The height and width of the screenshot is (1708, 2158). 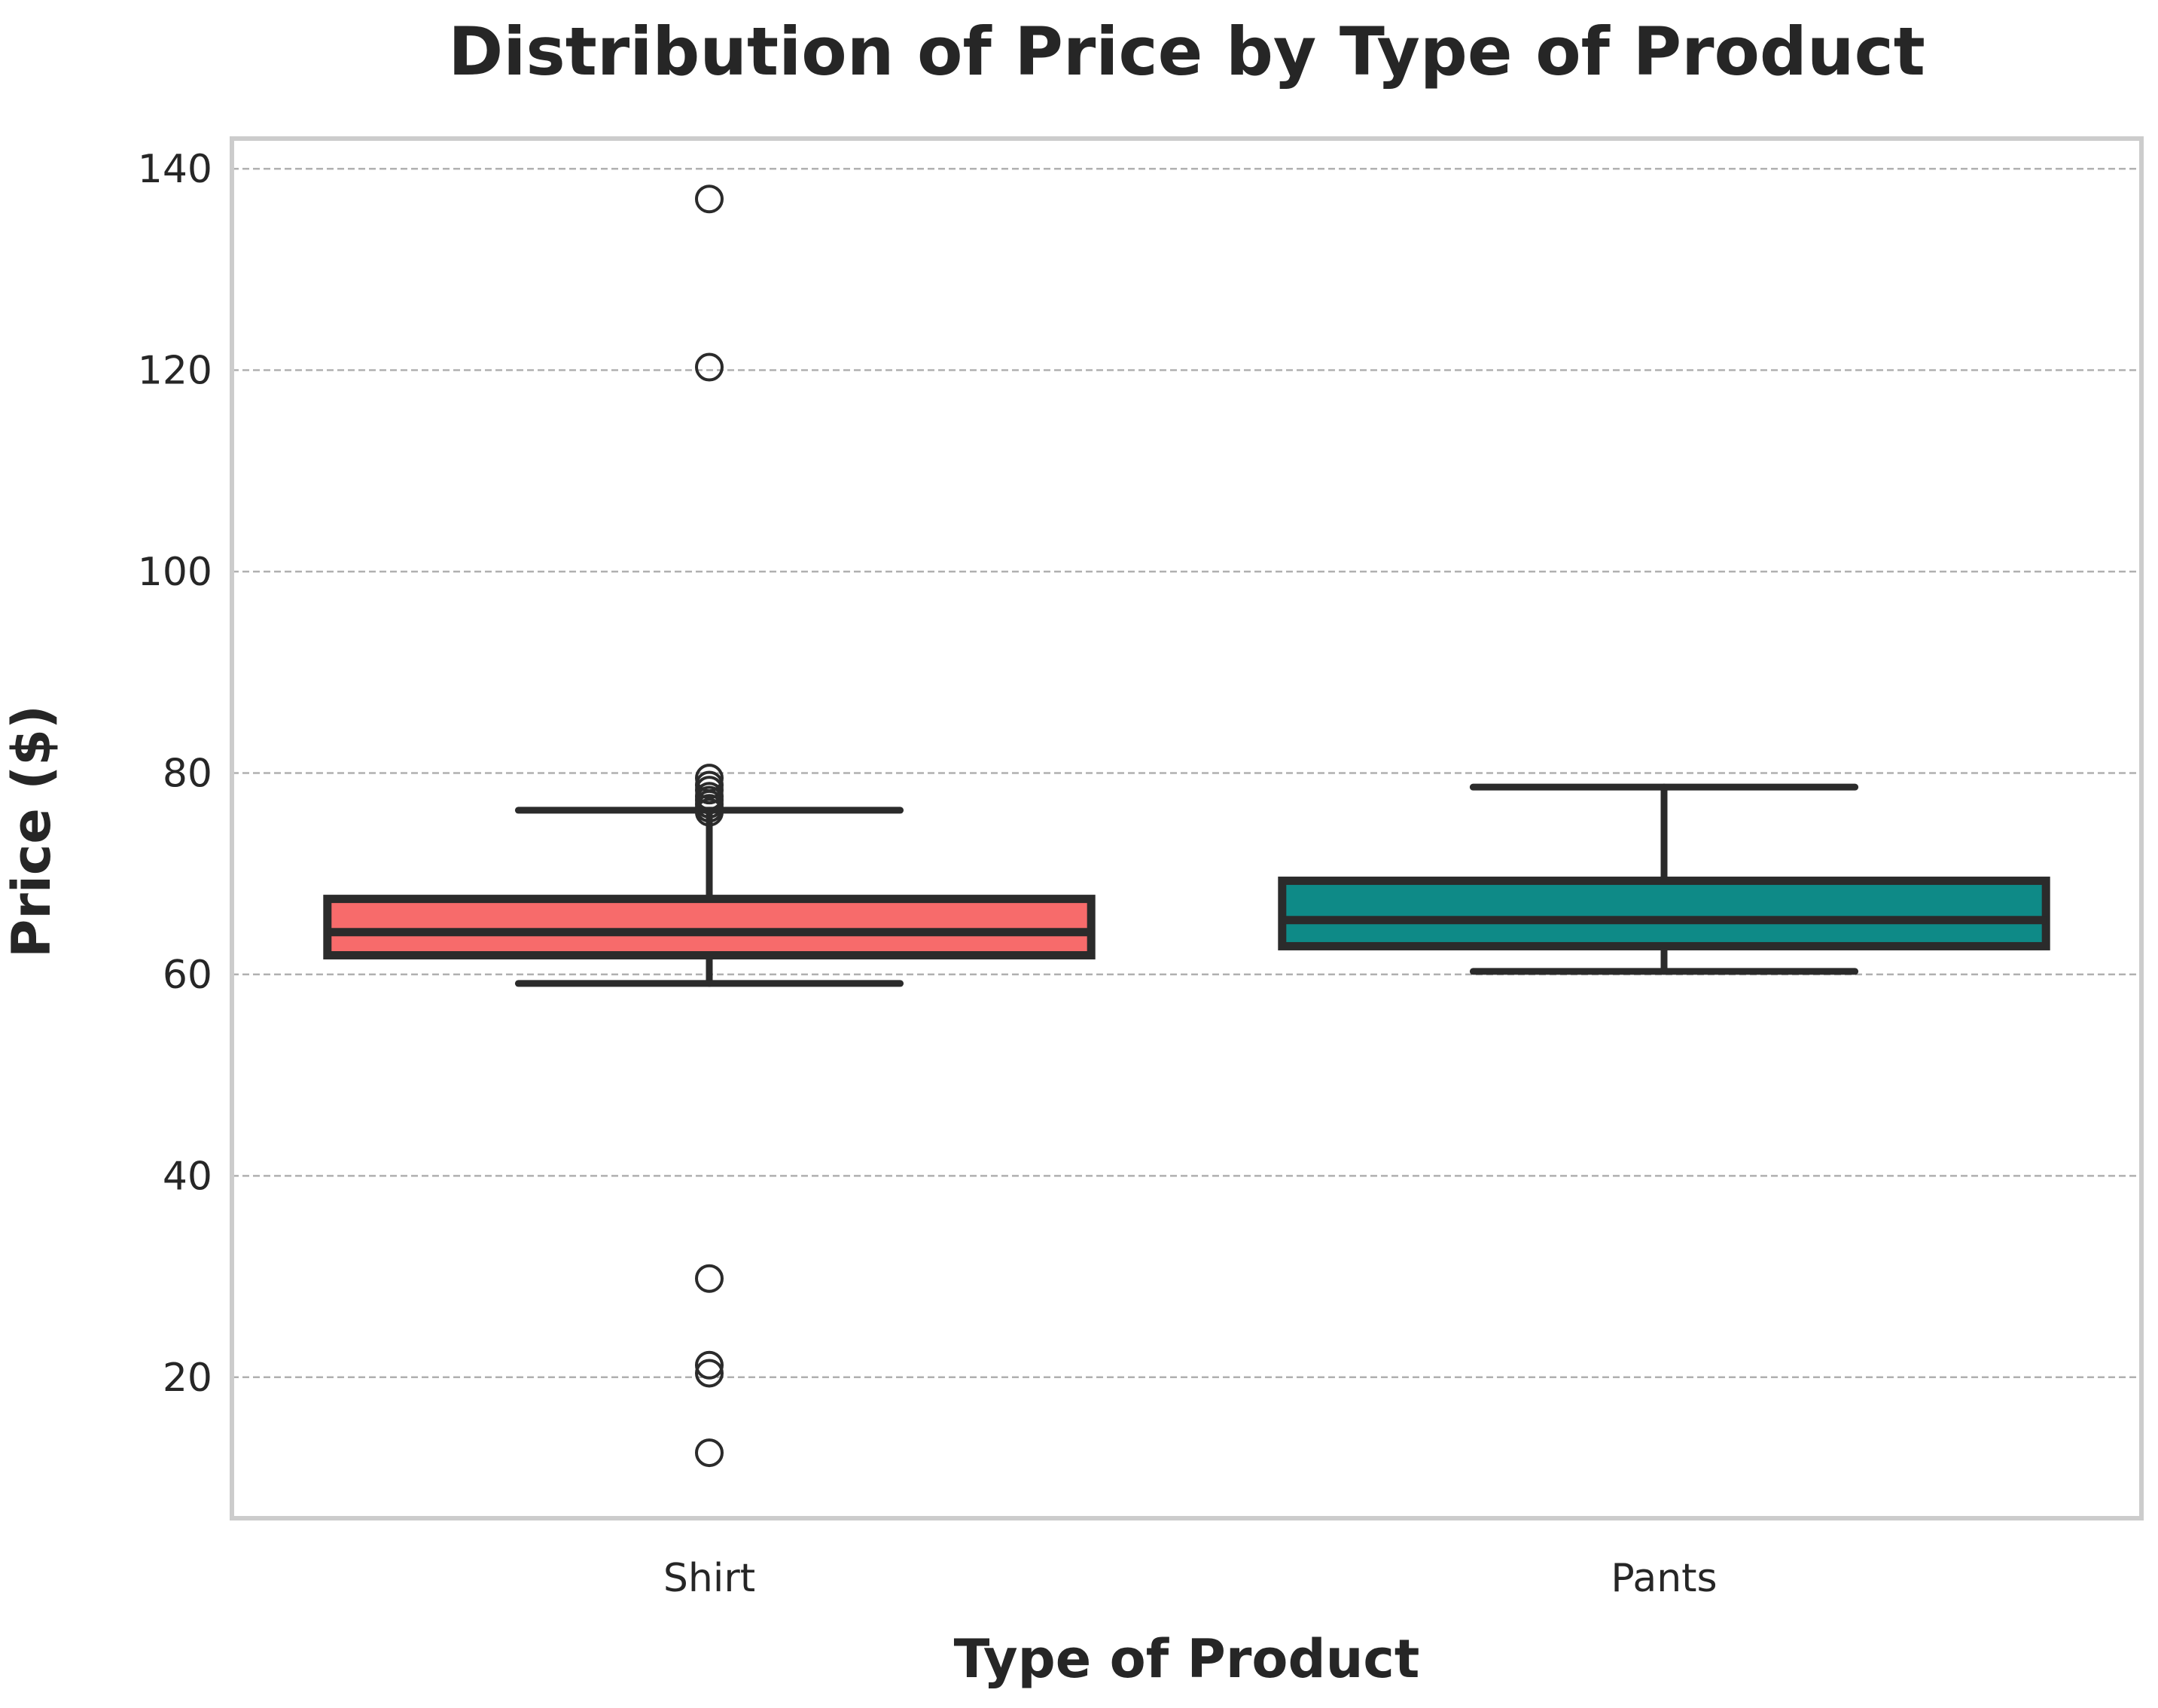 What do you see at coordinates (1664, 1578) in the screenshot?
I see `x-tick-label: Pants` at bounding box center [1664, 1578].